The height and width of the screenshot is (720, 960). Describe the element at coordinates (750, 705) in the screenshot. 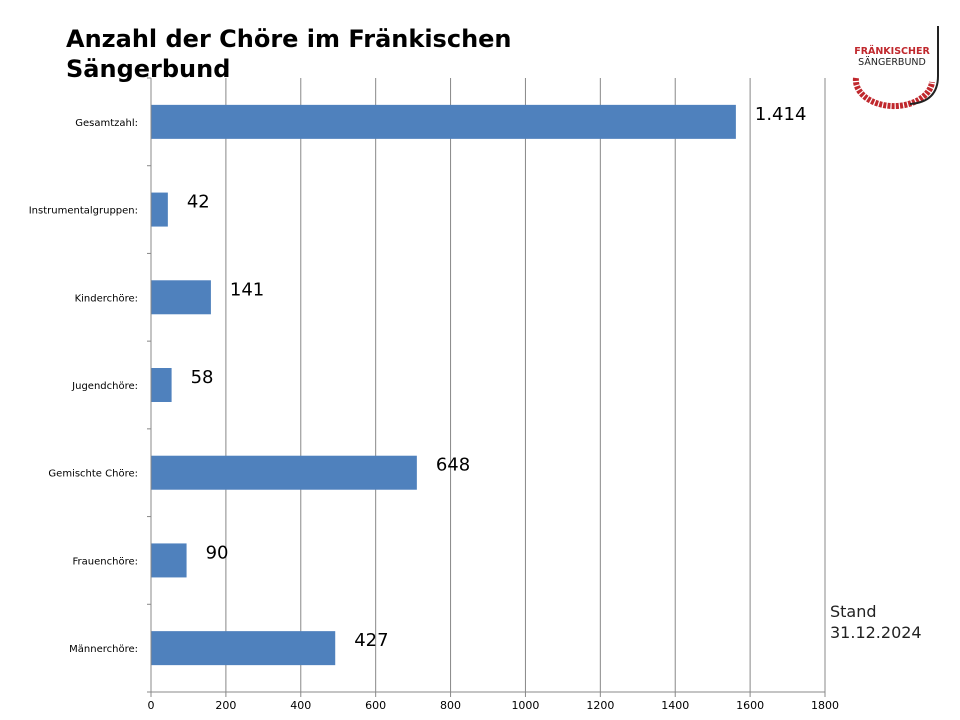

I see `x-tick-label: 1600` at that location.